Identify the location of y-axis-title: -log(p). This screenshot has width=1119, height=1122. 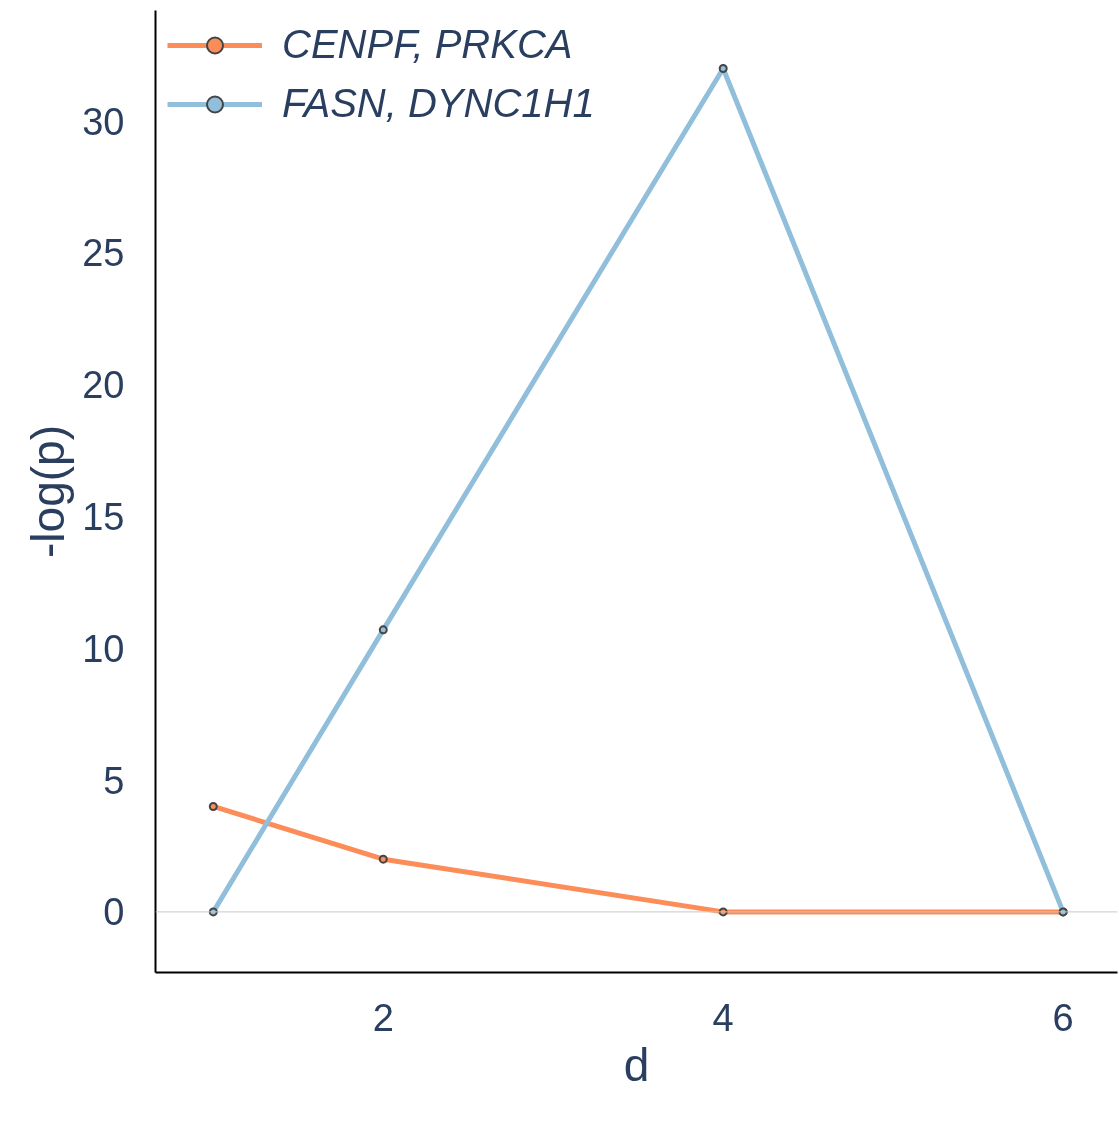
(48, 491).